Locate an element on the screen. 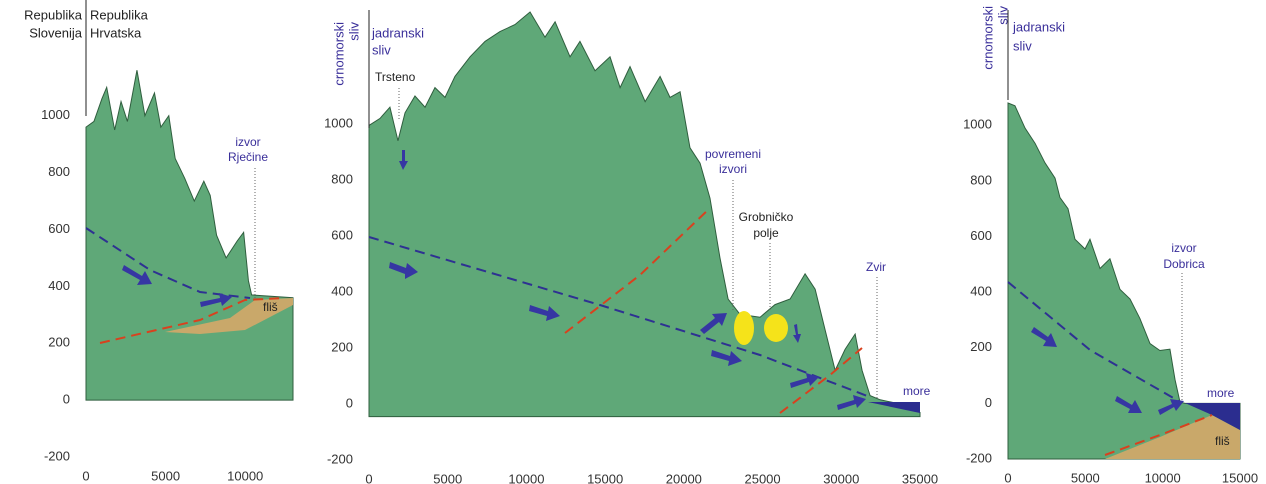 This screenshot has height=484, width=1266. annotation: Trsteno is located at coordinates (395, 77).